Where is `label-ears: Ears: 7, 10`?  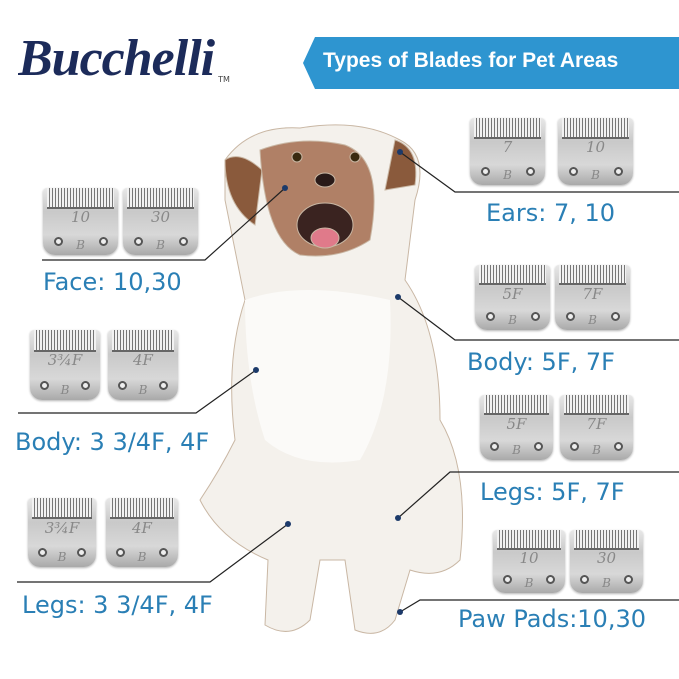
label-ears: Ears: 7, 10 is located at coordinates (551, 213).